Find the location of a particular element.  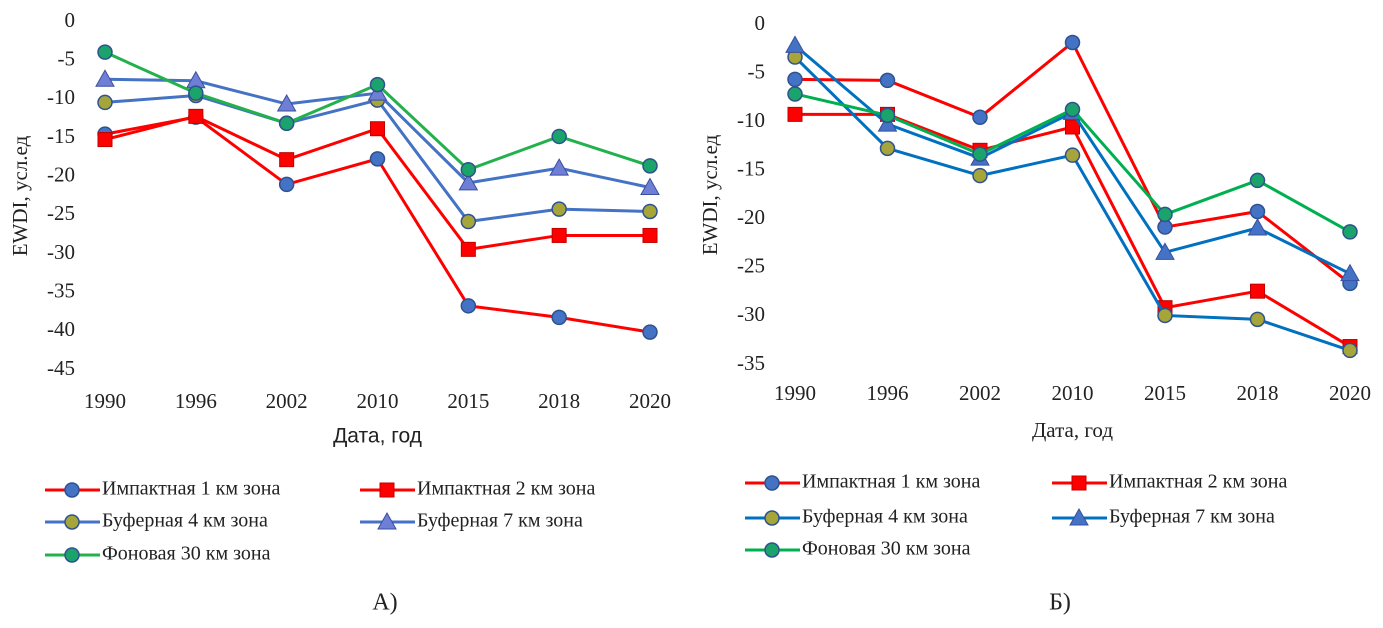

caption: Б) is located at coordinates (1060, 603).